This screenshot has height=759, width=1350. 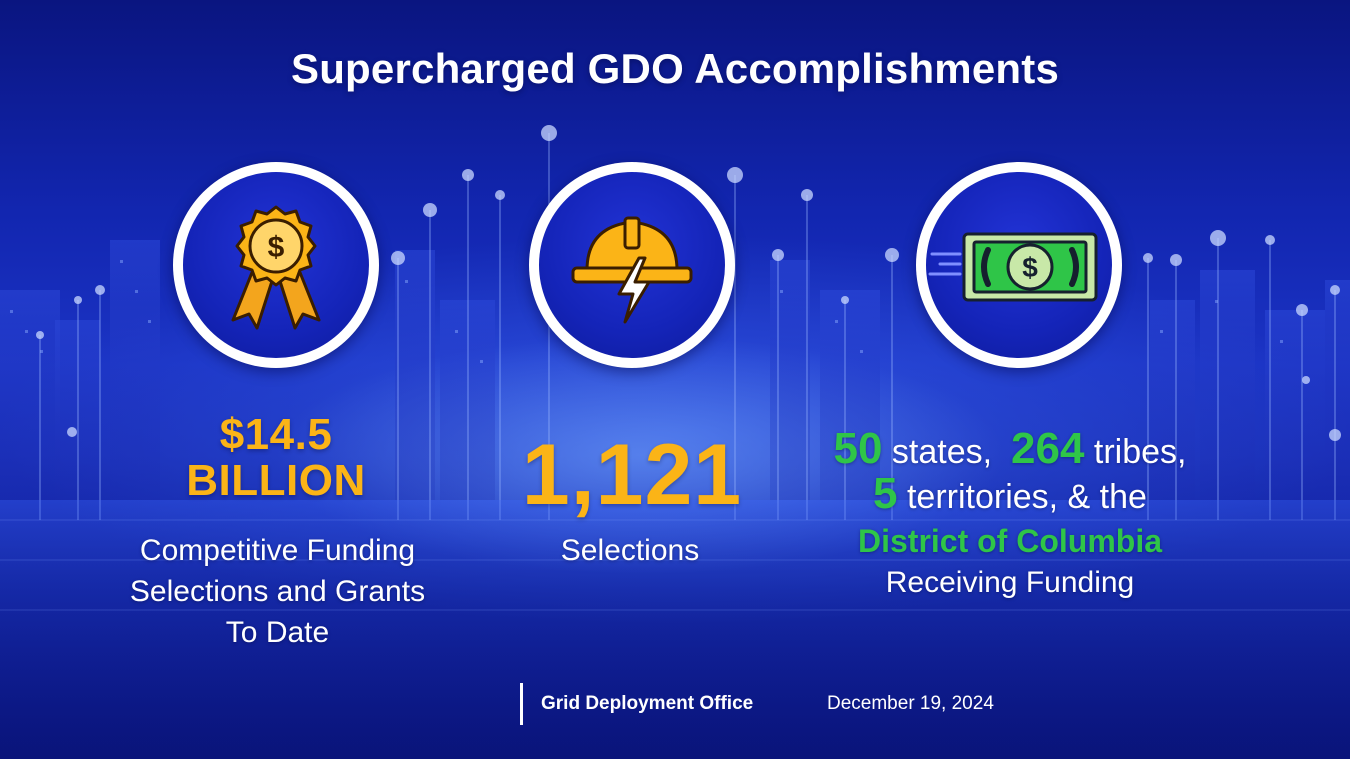 I want to click on award-ribbon-dollar-icon: $, so click(x=276, y=267).